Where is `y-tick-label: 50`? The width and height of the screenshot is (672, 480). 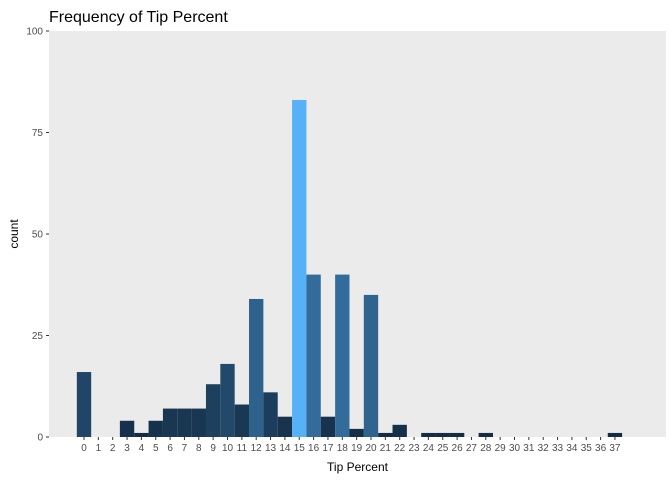
y-tick-label: 50 is located at coordinates (38, 235).